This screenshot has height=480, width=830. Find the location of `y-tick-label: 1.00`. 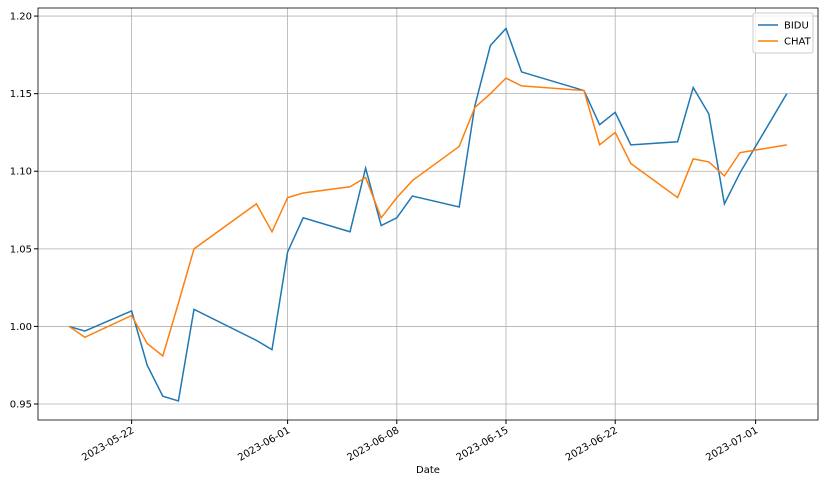

y-tick-label: 1.00 is located at coordinates (21, 327).